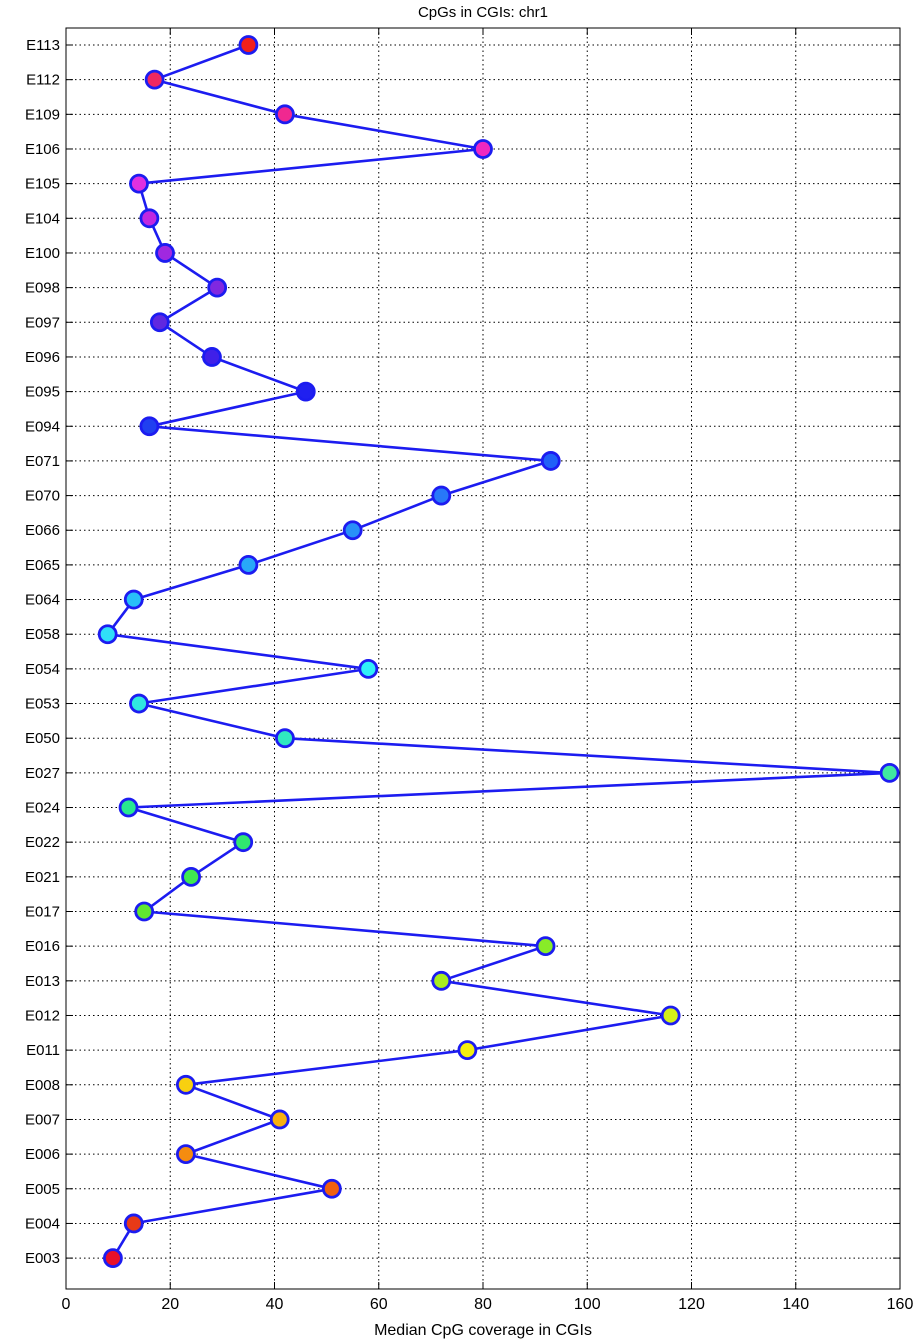  What do you see at coordinates (42, 184) in the screenshot?
I see `y-tick-label: E105` at bounding box center [42, 184].